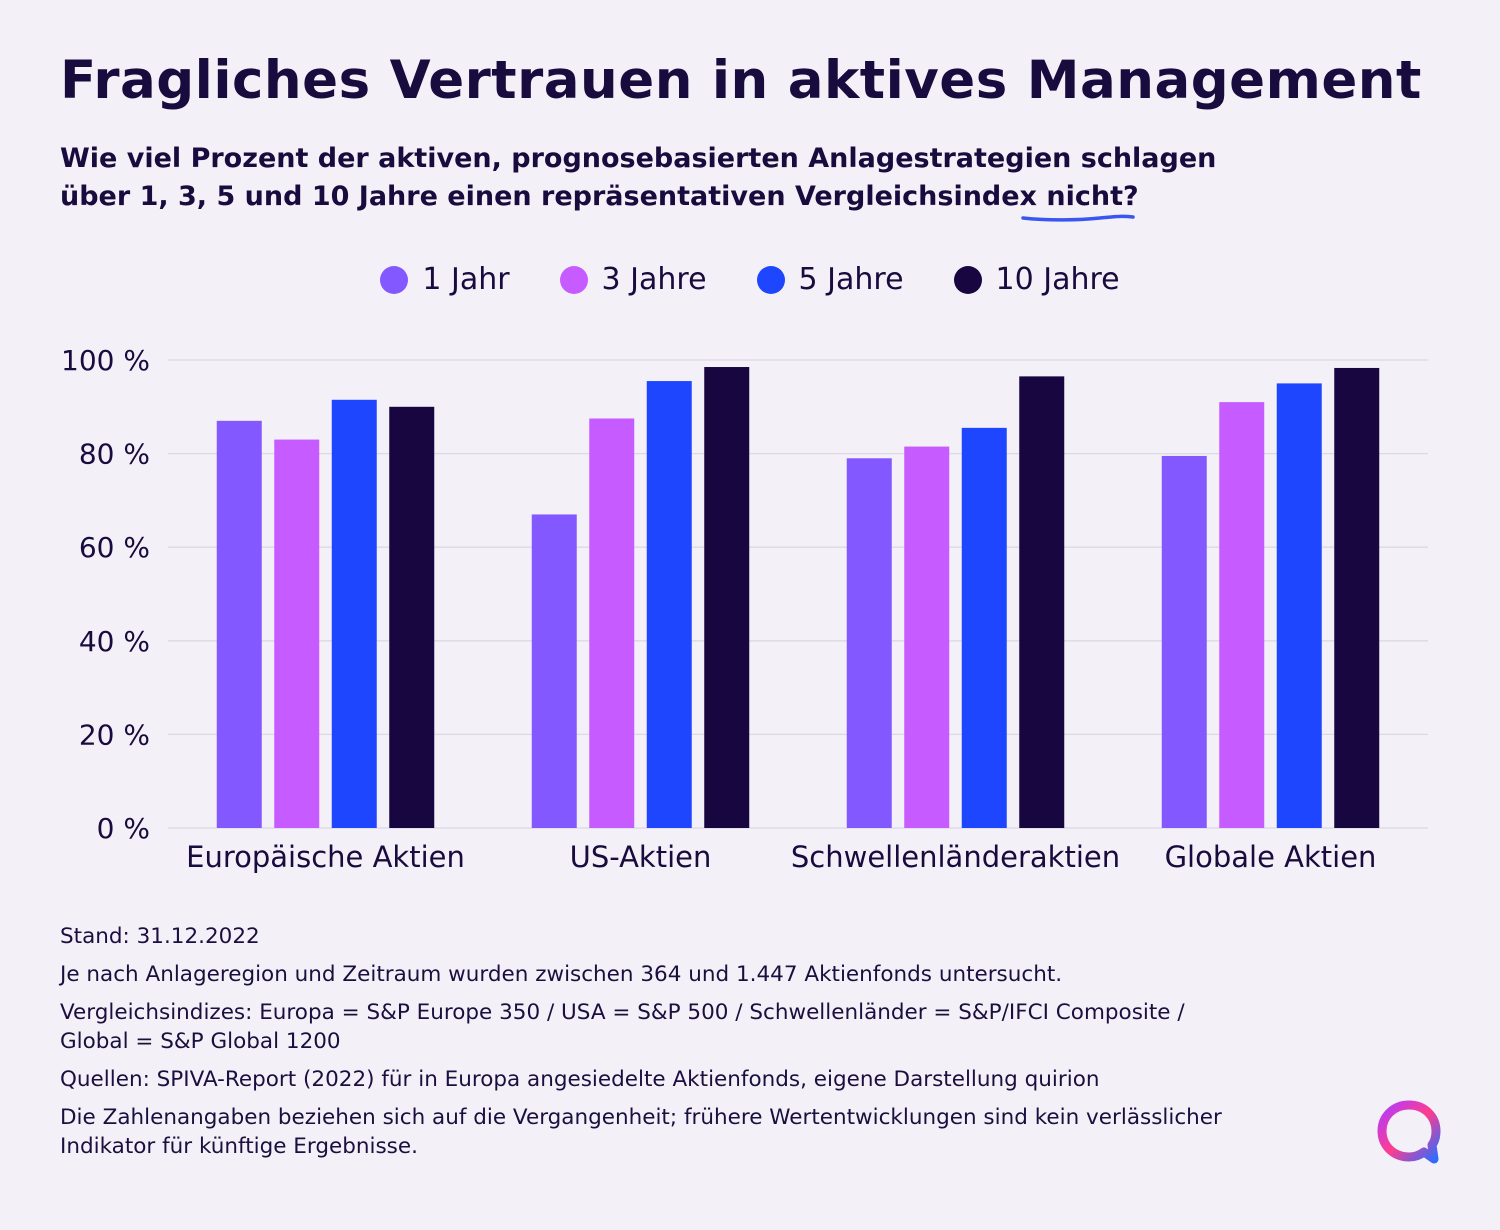 This screenshot has width=1500, height=1230. What do you see at coordinates (641, 857) in the screenshot?
I see `x-tick-label: US-Aktien` at bounding box center [641, 857].